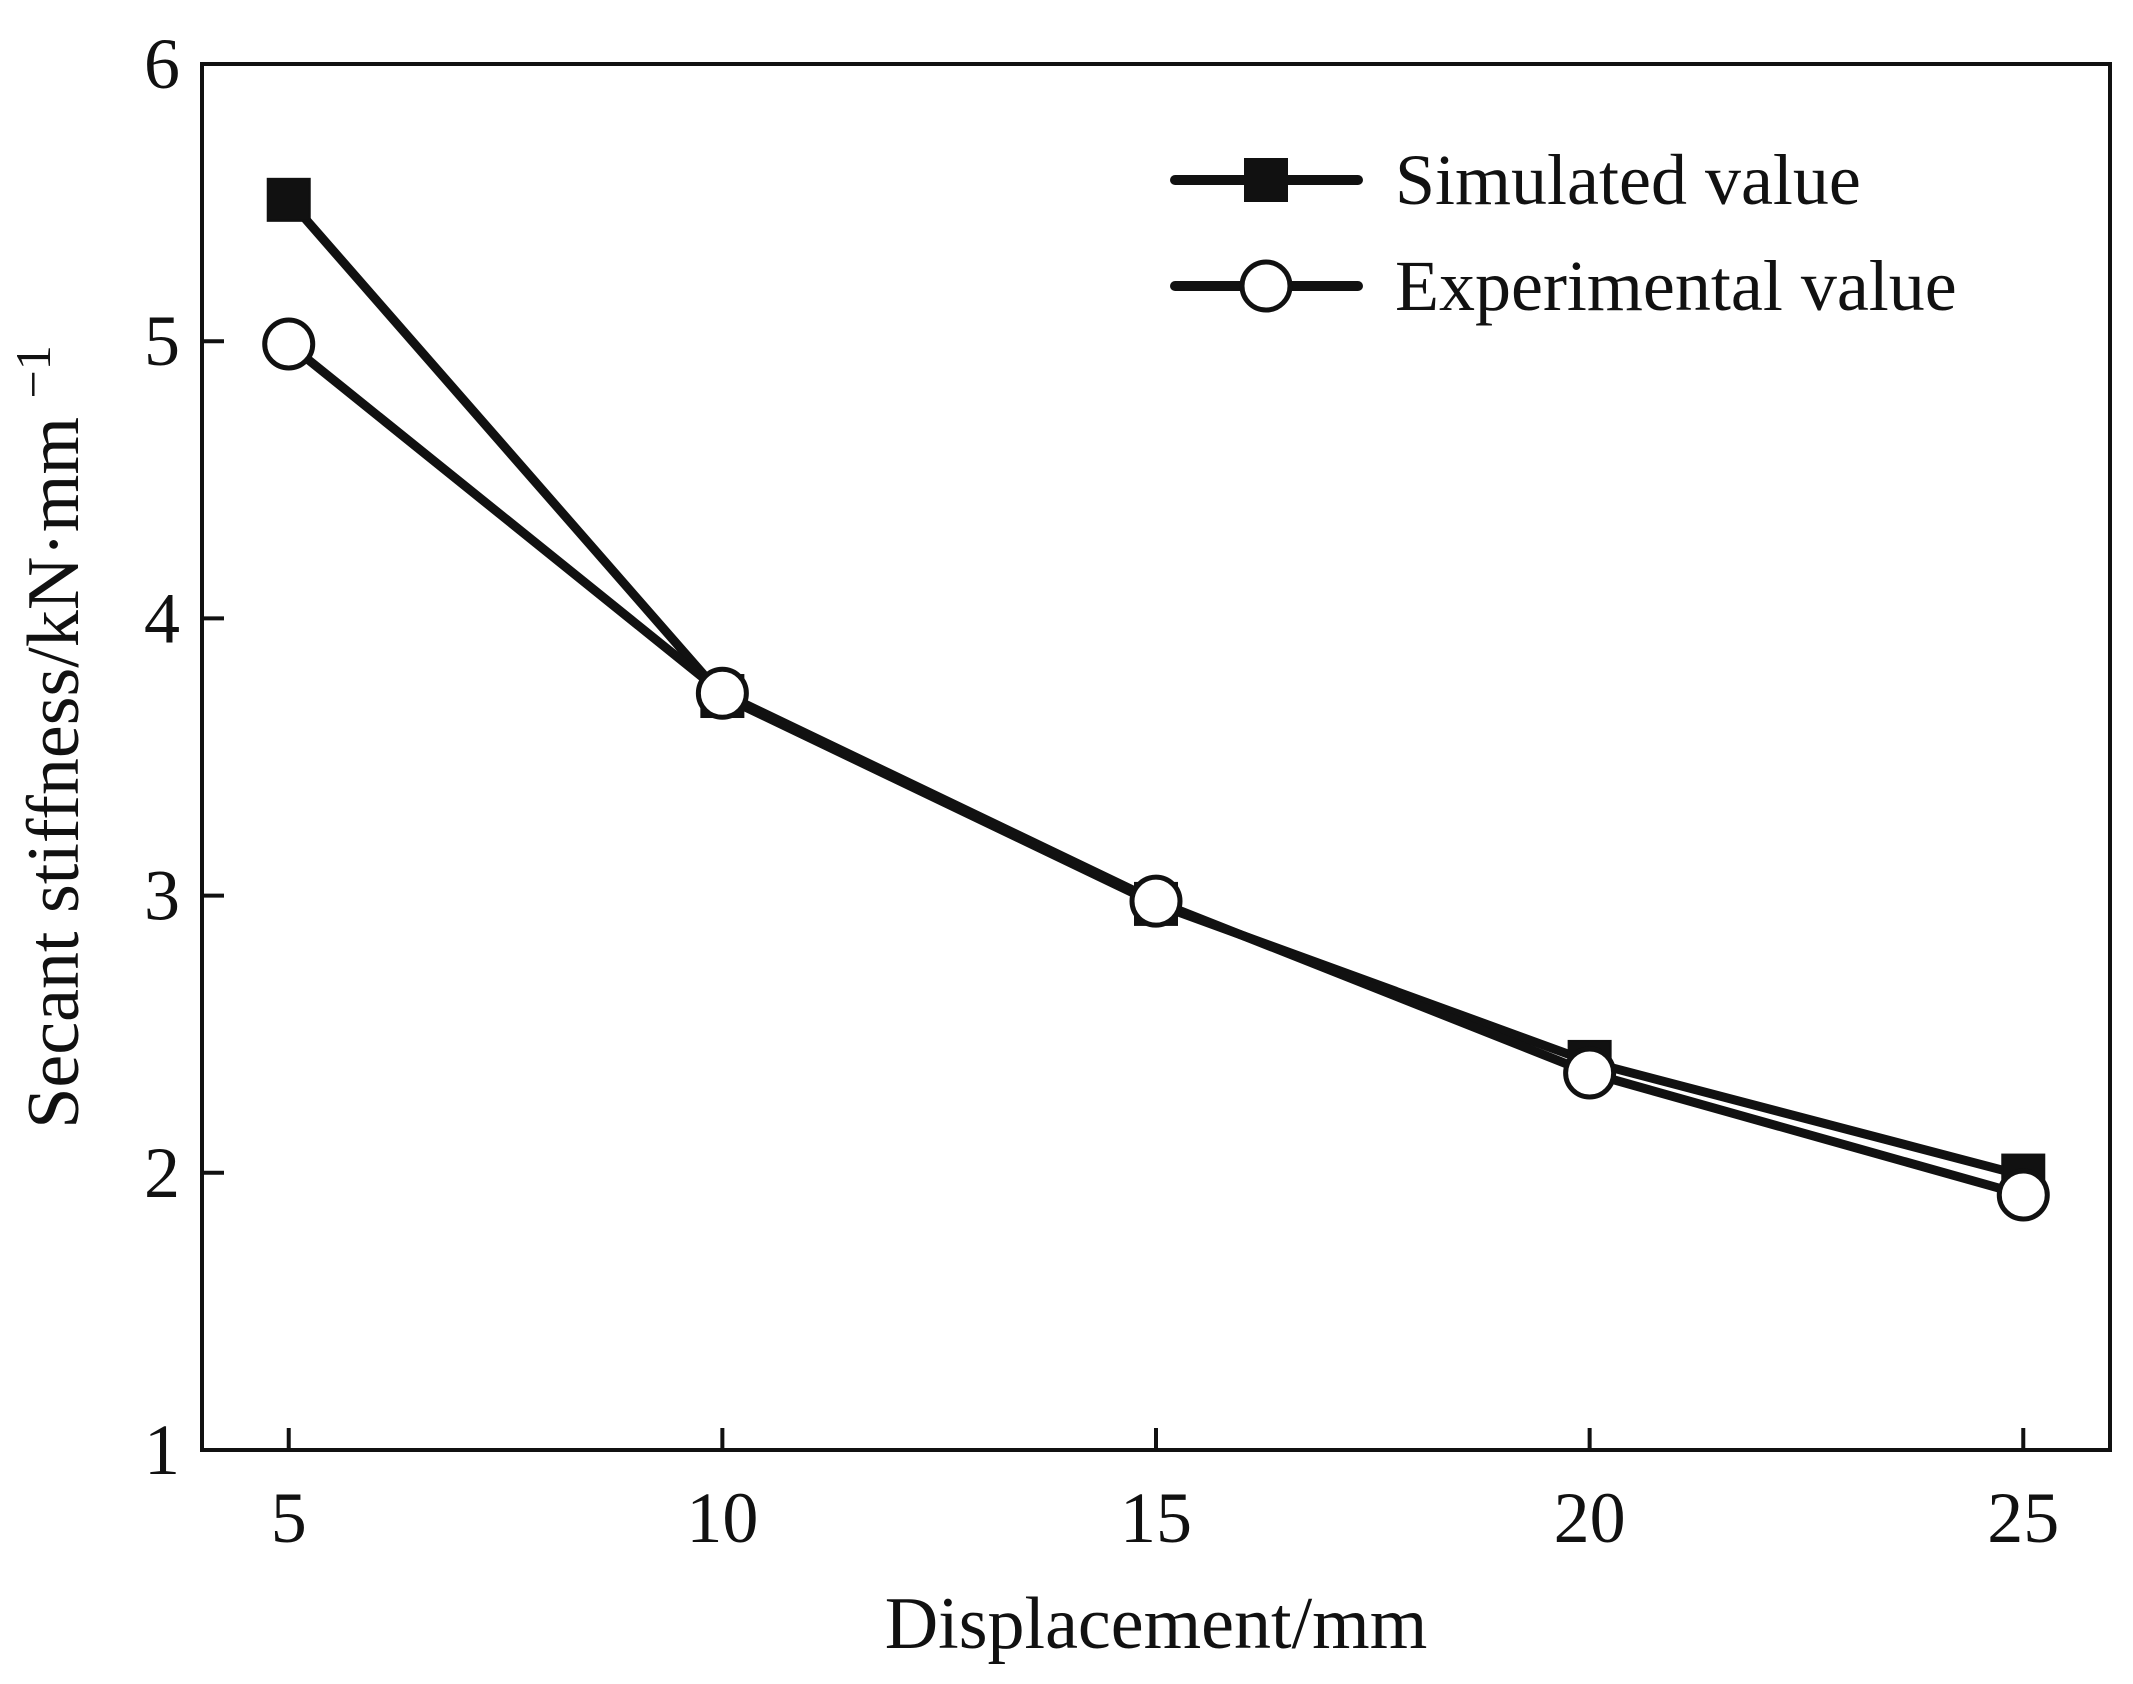 This screenshot has width=2133, height=1684. Describe the element at coordinates (722, 1518) in the screenshot. I see `x-tick-label: 10` at that location.